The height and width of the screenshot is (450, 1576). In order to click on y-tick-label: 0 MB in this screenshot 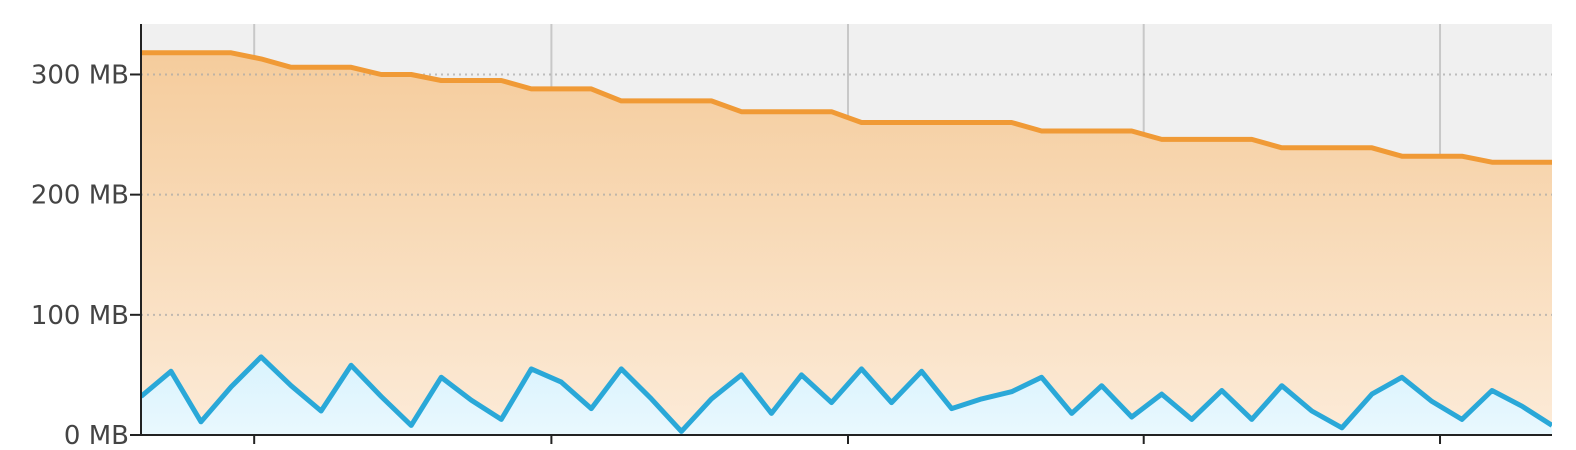, I will do `click(96, 435)`.